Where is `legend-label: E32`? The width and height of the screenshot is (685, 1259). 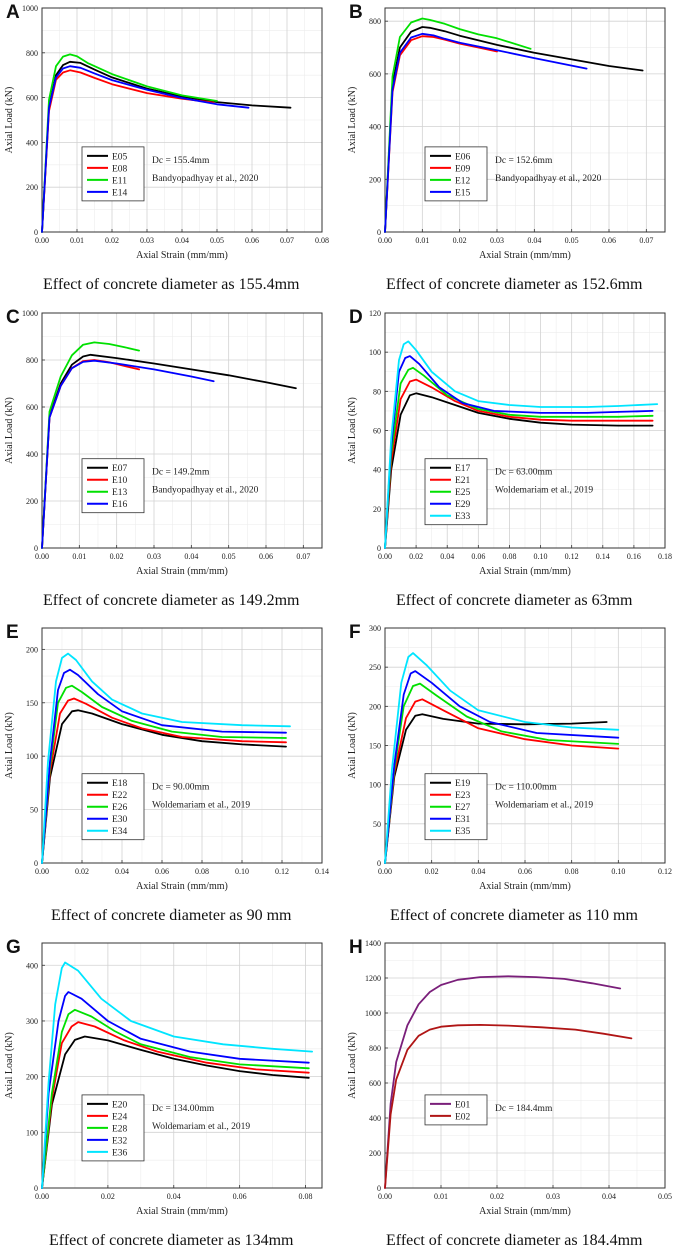 legend-label: E32 is located at coordinates (120, 1141).